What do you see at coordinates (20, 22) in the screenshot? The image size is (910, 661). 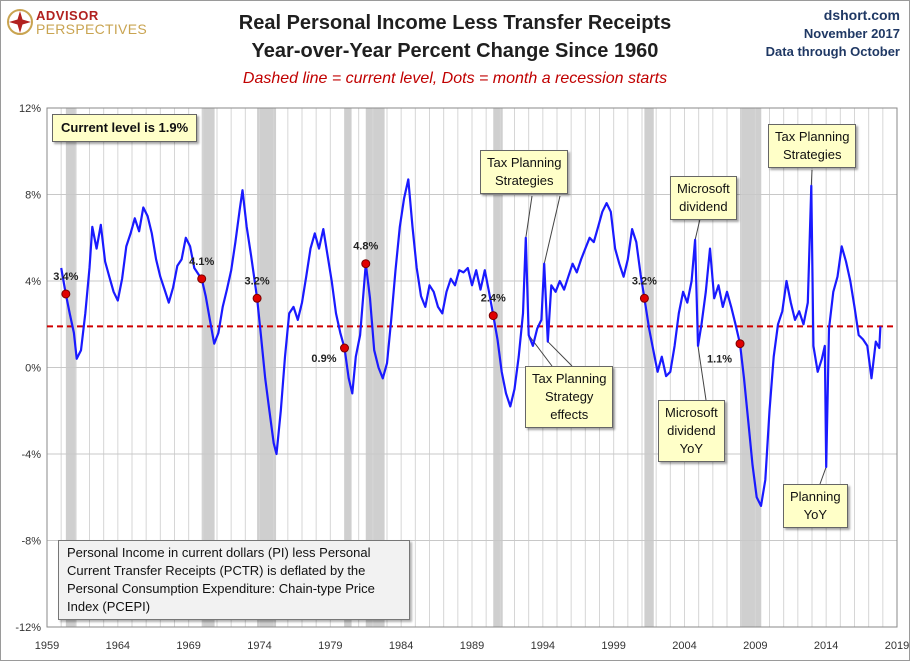 I see `compass-star-icon` at bounding box center [20, 22].